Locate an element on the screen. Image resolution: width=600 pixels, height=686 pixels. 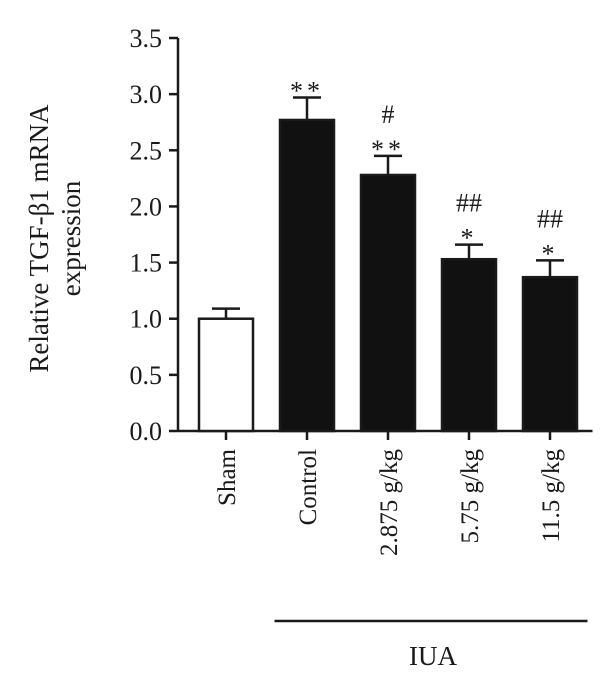
y-tick-label: 1.5 is located at coordinates (146, 263).